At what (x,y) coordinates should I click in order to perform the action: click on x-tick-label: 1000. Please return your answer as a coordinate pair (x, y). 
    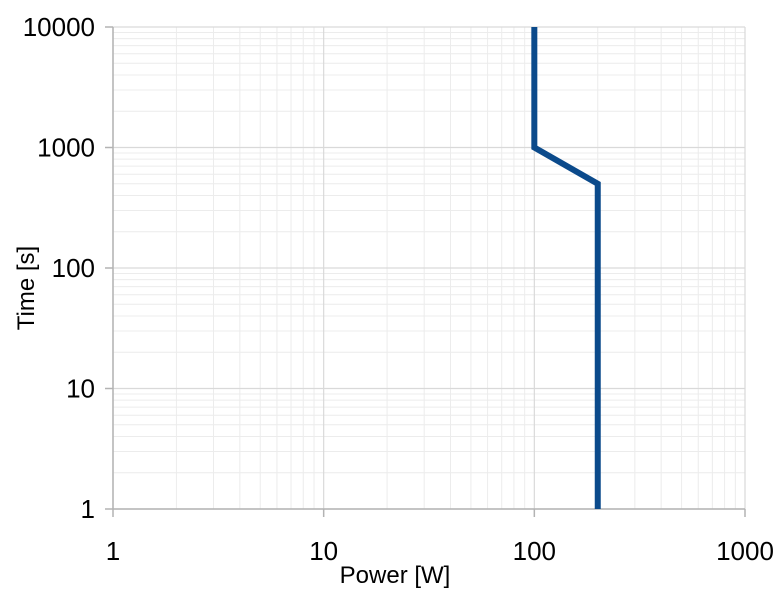
    Looking at the image, I should click on (745, 551).